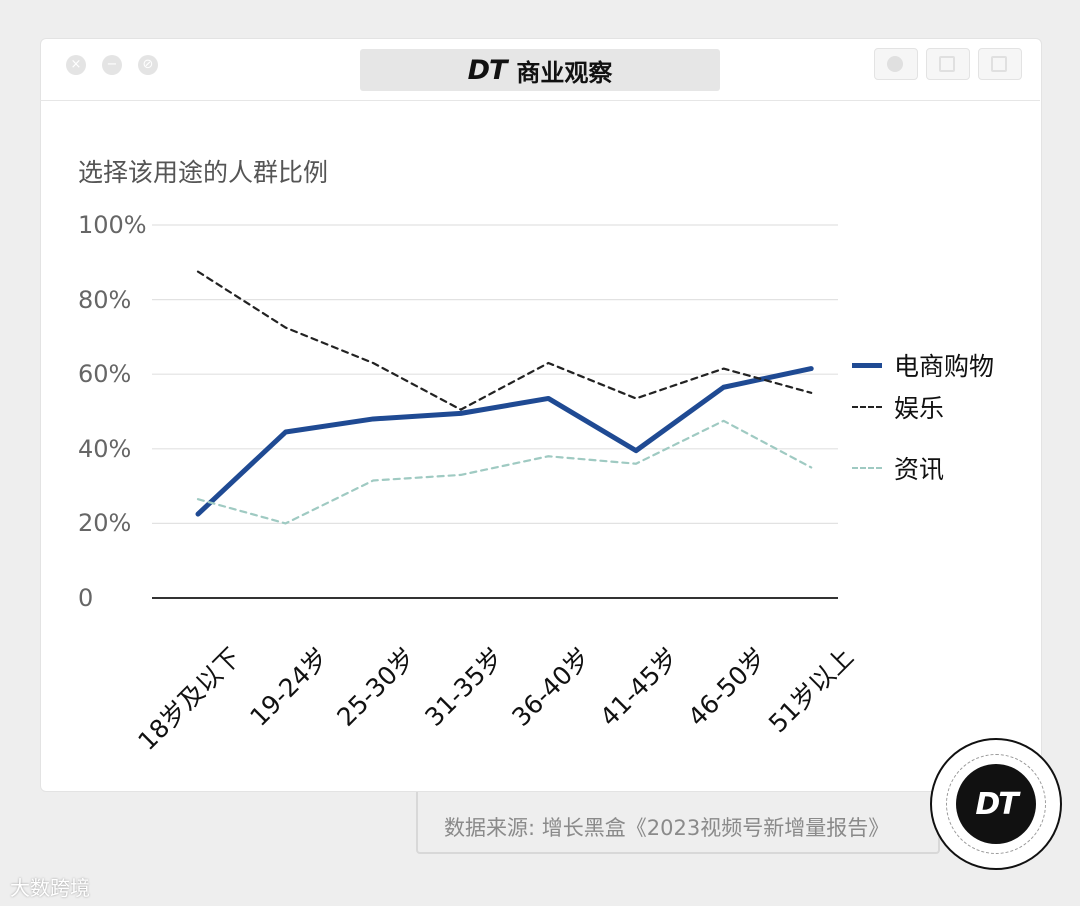 The image size is (1080, 906). What do you see at coordinates (112, 65) in the screenshot?
I see `minimize-icon: −` at bounding box center [112, 65].